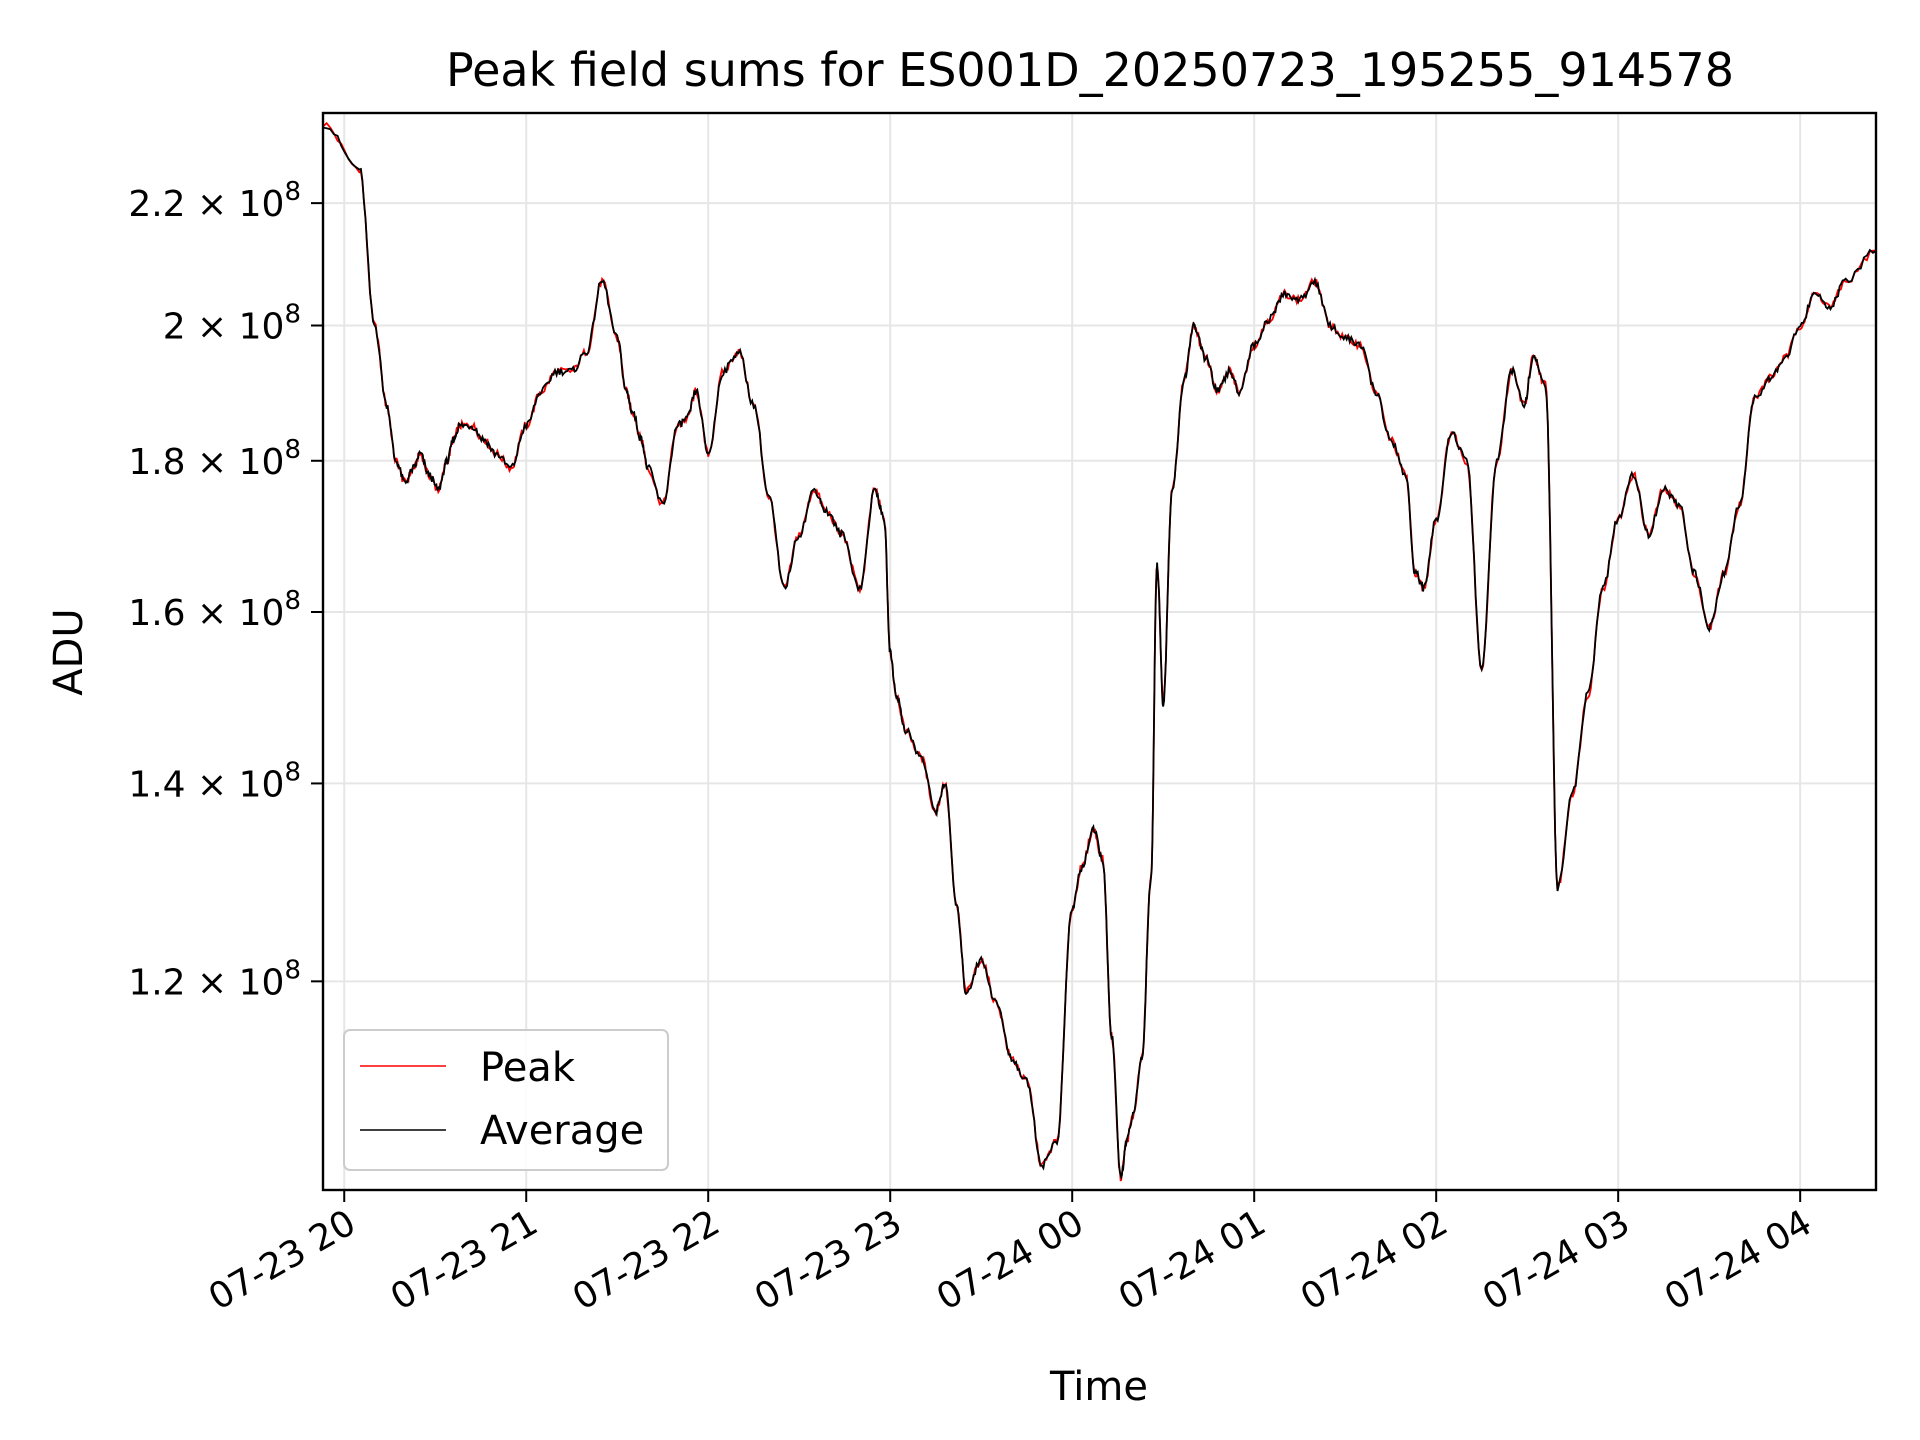 The width and height of the screenshot is (1920, 1440). Describe the element at coordinates (528, 1068) in the screenshot. I see `legend-label-peak: Peak` at that location.